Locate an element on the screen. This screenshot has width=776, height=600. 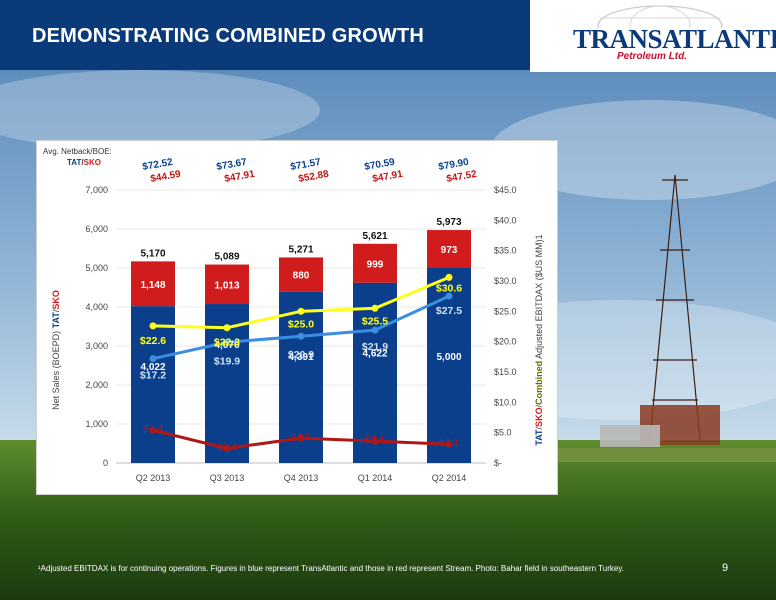
bar-sko-label: 1,013 is located at coordinates (226, 285).